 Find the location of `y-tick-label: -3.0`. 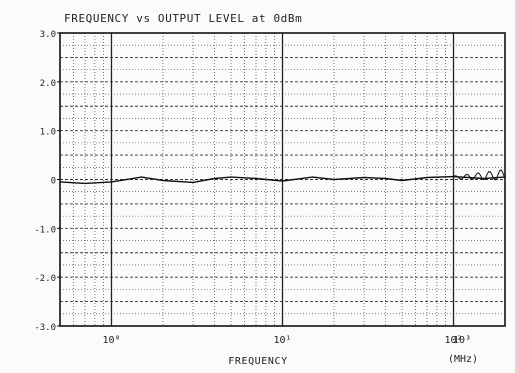

y-tick-label: -3.0 is located at coordinates (45, 328).